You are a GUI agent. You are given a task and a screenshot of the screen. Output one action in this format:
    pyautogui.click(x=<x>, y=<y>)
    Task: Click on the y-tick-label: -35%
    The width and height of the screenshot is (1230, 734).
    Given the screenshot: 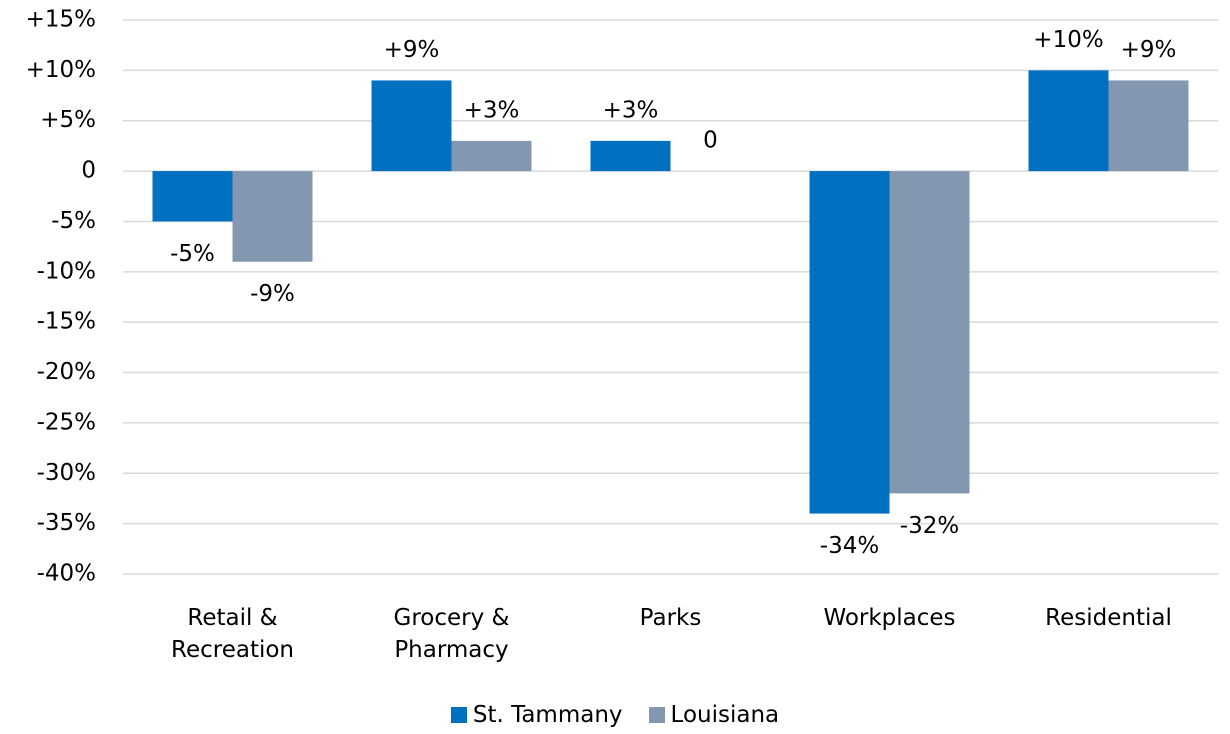 What is the action you would take?
    pyautogui.click(x=66, y=523)
    